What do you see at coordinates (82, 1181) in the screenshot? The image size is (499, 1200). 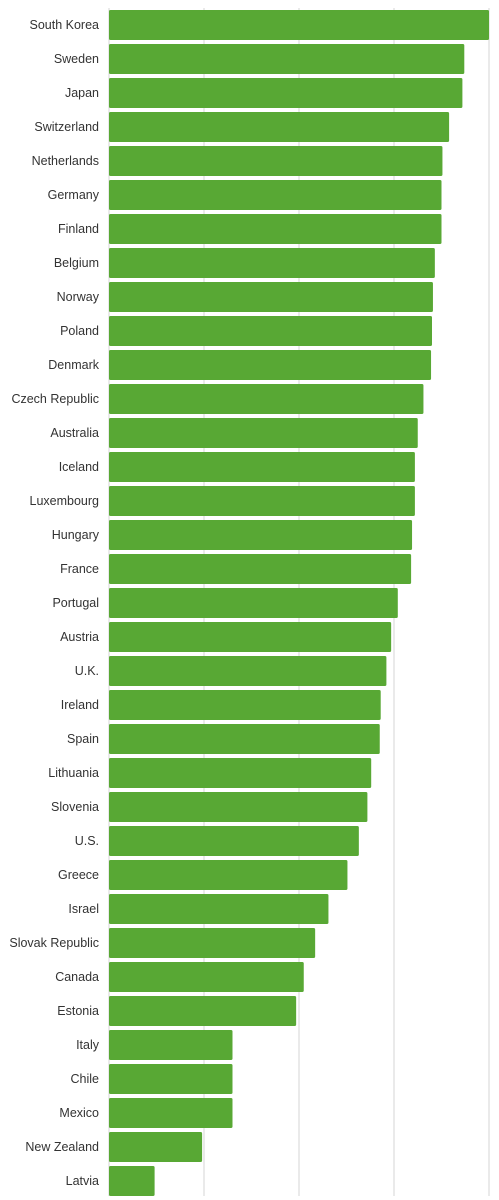 I see `category-label: Latvia` at bounding box center [82, 1181].